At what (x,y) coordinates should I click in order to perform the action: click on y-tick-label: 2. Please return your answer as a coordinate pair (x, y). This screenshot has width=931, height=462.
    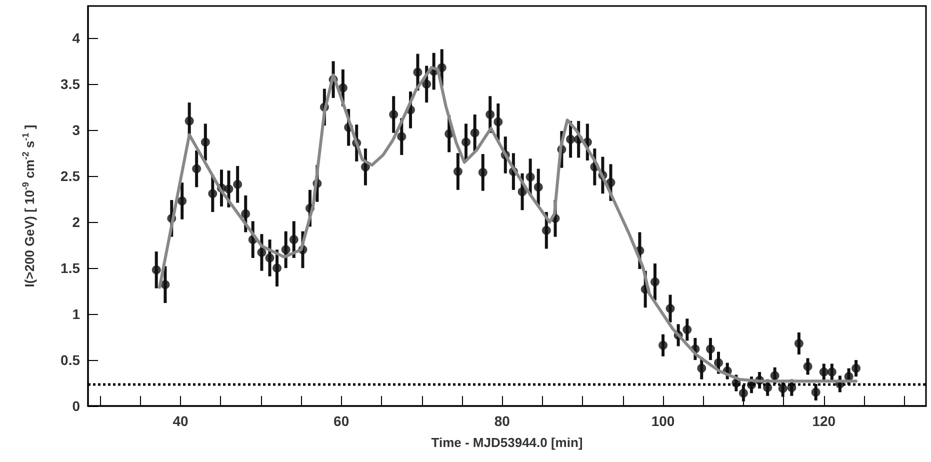
    Looking at the image, I should click on (76, 222).